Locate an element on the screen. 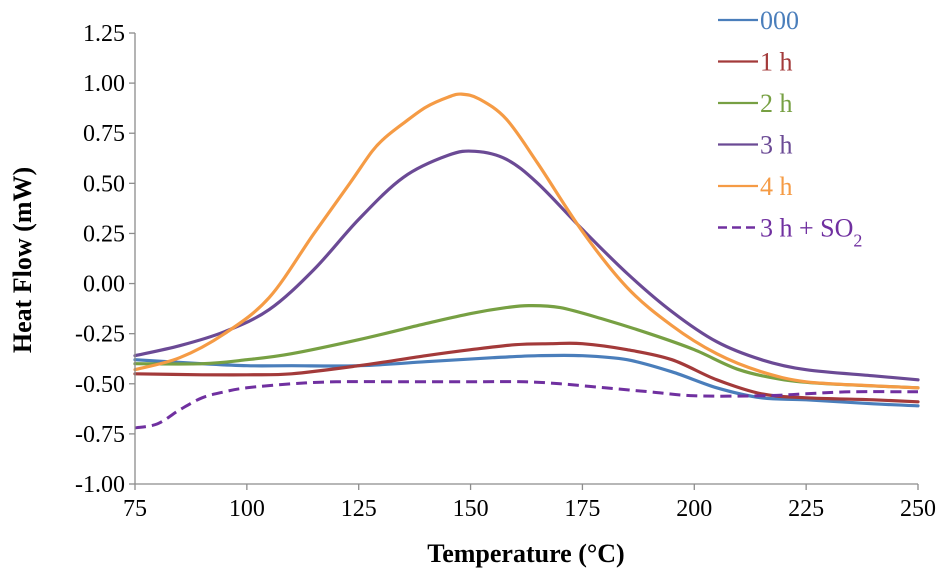  y-tick-label: 0.25 is located at coordinates (104, 234).